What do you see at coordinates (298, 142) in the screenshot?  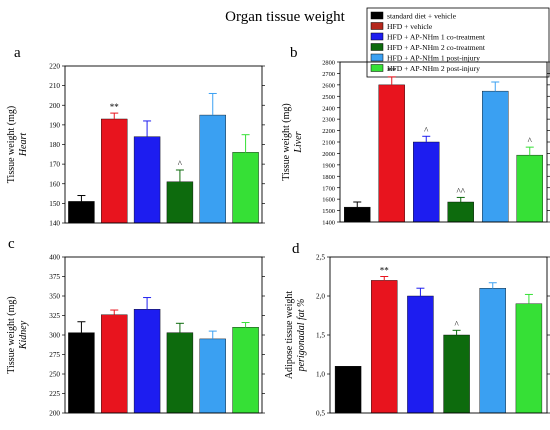 I see `y-axis-sublabel: Liver` at bounding box center [298, 142].